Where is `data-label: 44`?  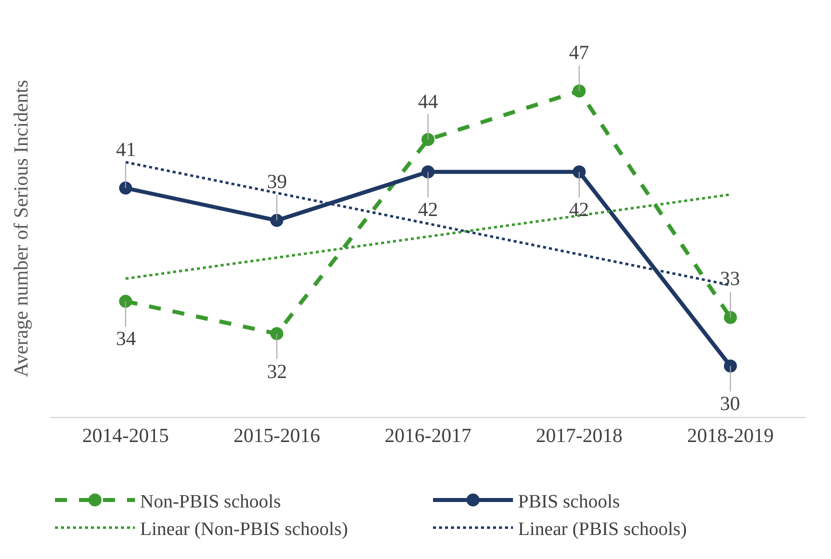
data-label: 44 is located at coordinates (428, 102).